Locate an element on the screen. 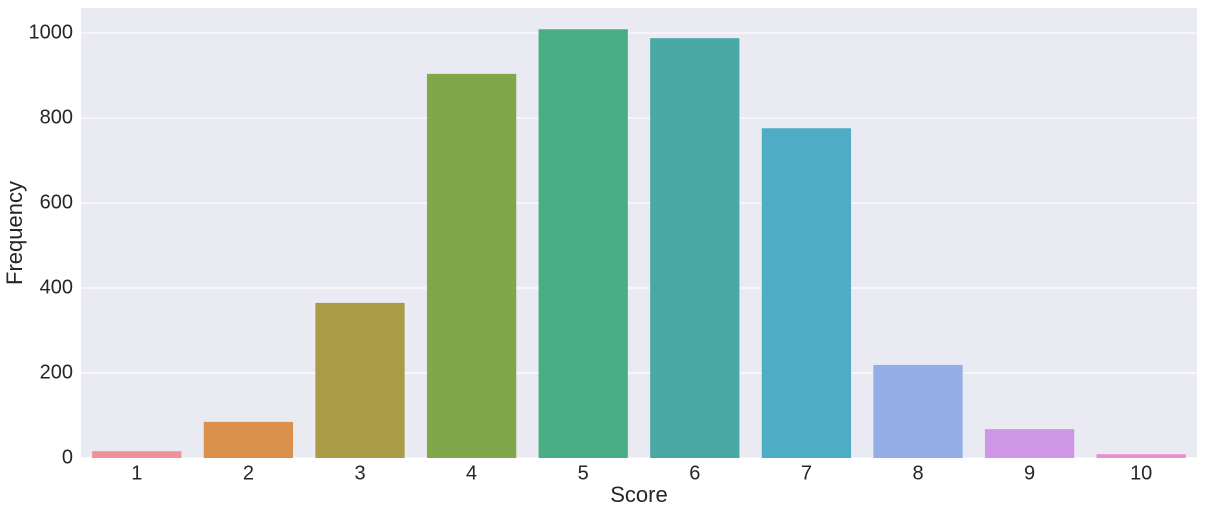  x-tick-label: 7 is located at coordinates (806, 473).